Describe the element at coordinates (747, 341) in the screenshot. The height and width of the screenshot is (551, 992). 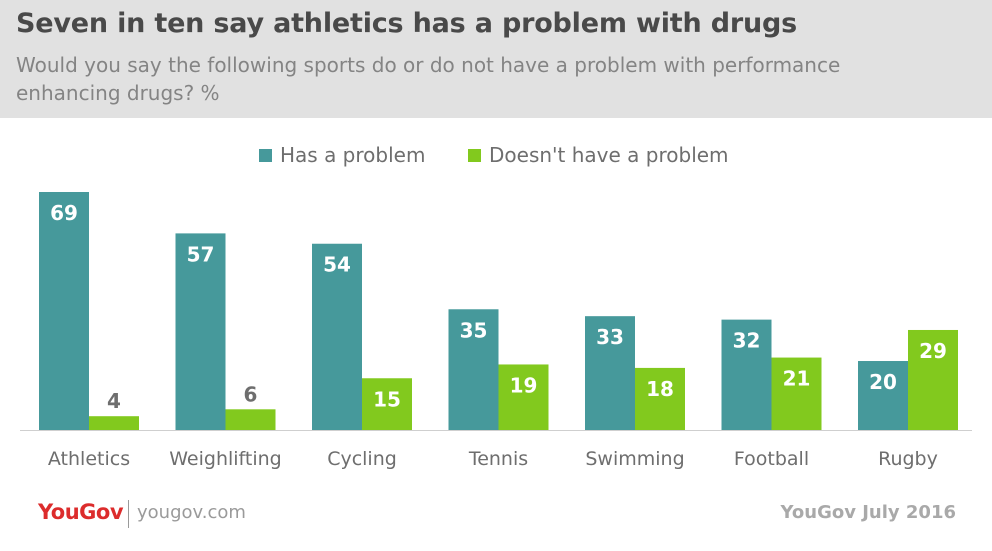
I see `bar-value-label: 32` at that location.